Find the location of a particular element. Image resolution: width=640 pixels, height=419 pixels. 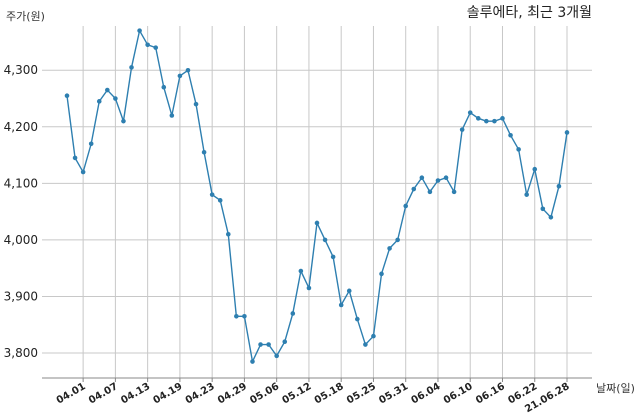

x-axis-label: 날짜(일) is located at coordinates (615, 388).